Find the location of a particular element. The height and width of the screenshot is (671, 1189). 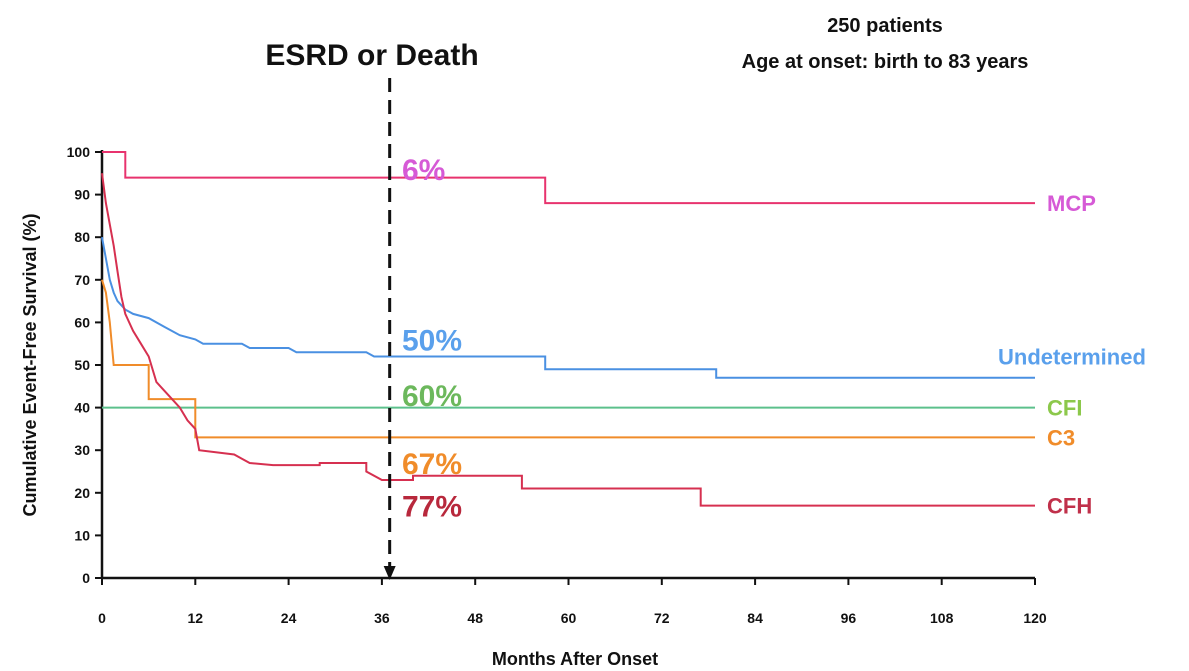

header-patients: 250 patients is located at coordinates (885, 26).